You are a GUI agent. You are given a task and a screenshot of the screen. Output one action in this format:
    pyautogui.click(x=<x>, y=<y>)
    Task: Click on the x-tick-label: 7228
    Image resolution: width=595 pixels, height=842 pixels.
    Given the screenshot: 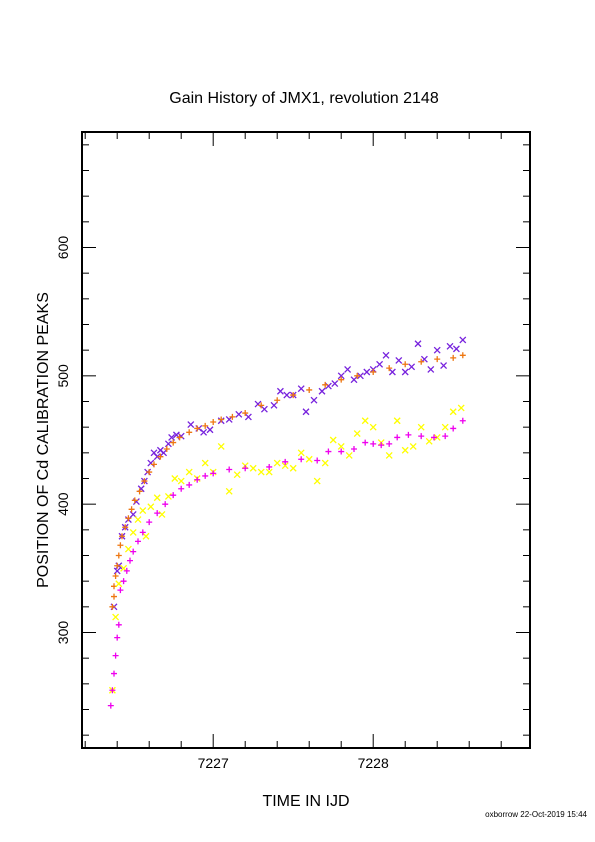 What is the action you would take?
    pyautogui.click(x=373, y=763)
    